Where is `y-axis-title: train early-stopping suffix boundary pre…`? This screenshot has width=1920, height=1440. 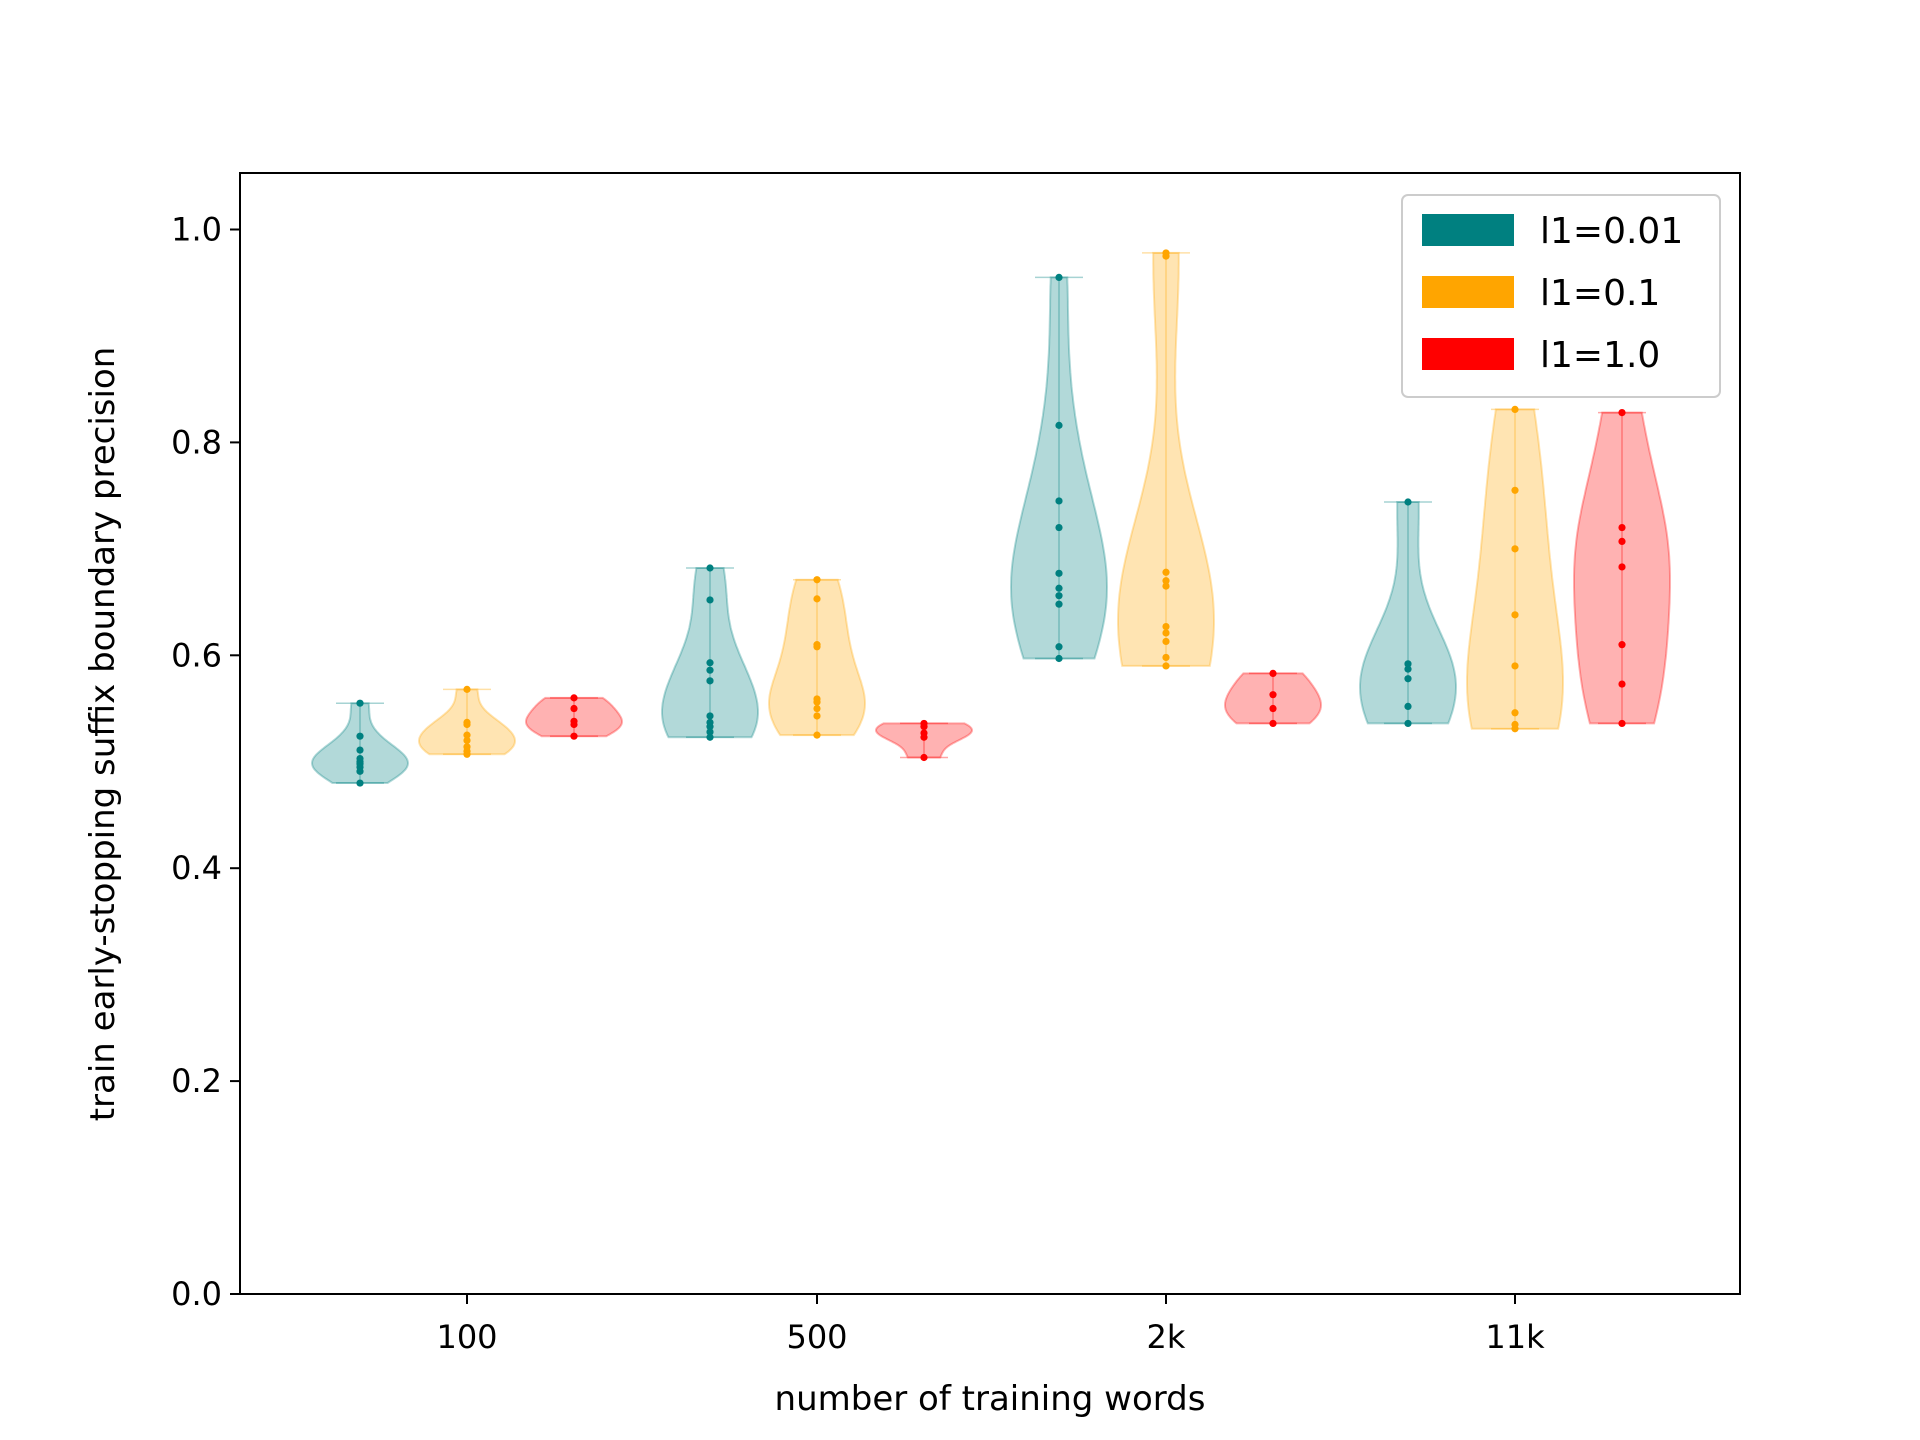
y-axis-title: train early-stopping suffix boundary pre… is located at coordinates (103, 734).